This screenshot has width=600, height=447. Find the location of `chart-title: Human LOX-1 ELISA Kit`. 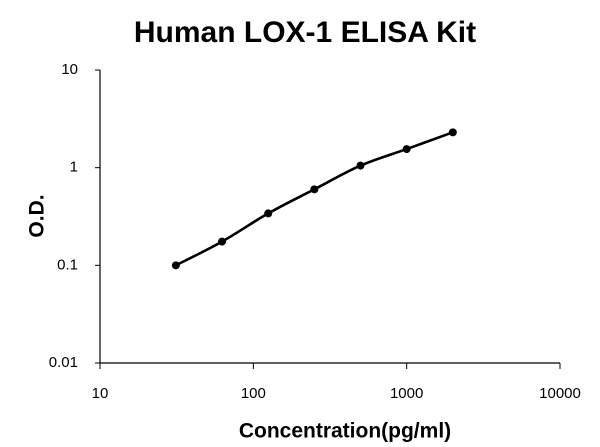

chart-title: Human LOX-1 ELISA Kit is located at coordinates (305, 32).